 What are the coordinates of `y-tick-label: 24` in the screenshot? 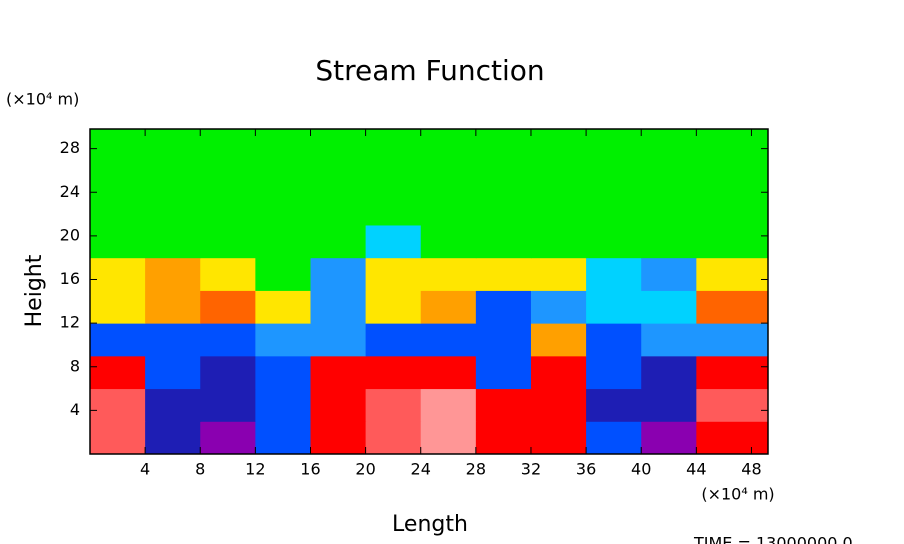 It's located at (70, 191).